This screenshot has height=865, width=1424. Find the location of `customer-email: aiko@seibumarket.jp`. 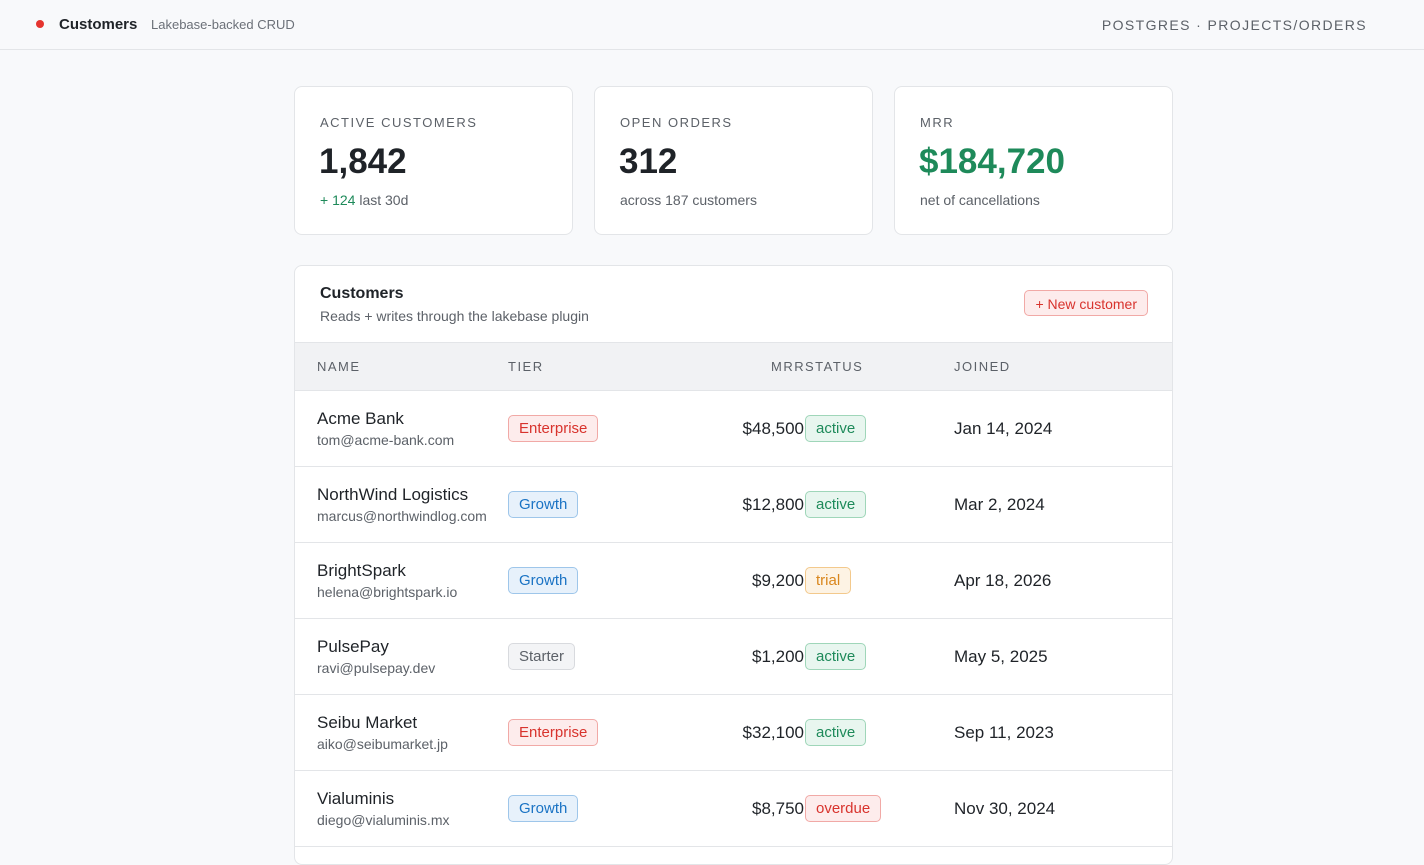

customer-email: aiko@seibumarket.jp is located at coordinates (382, 744).